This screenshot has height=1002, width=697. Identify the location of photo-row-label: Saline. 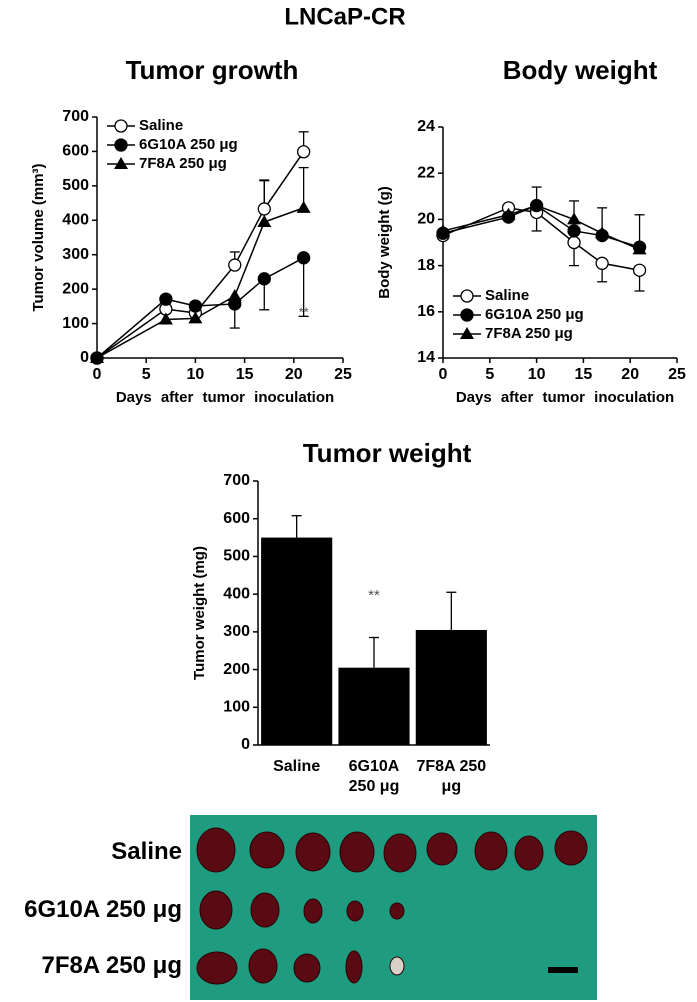
(146, 851).